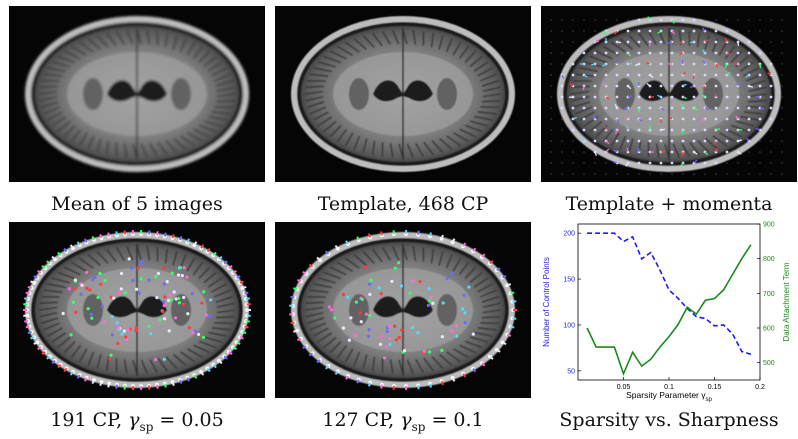  What do you see at coordinates (454, 420) in the screenshot?
I see `caption-value: = 0.1` at bounding box center [454, 420].